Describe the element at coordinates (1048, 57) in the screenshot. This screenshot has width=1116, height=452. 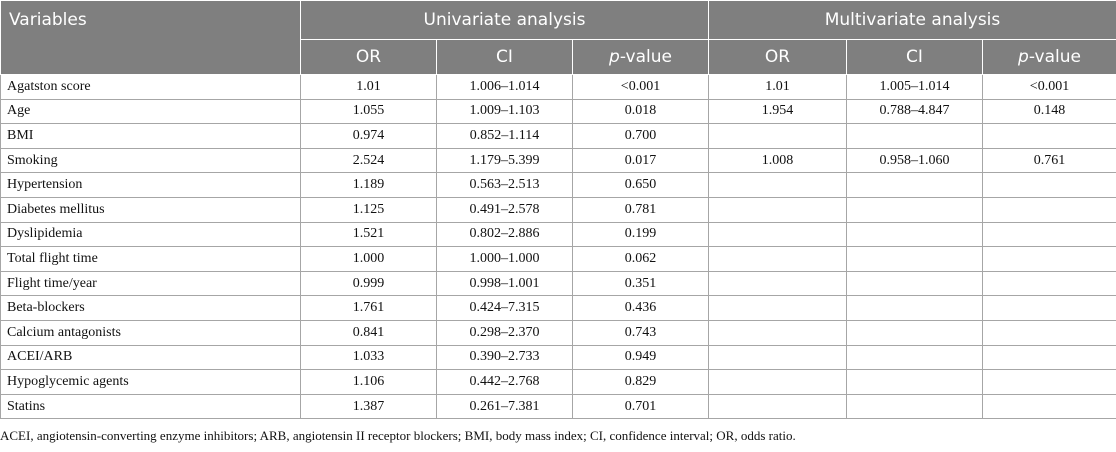
I see `header-multi-pvalue: p-value` at that location.